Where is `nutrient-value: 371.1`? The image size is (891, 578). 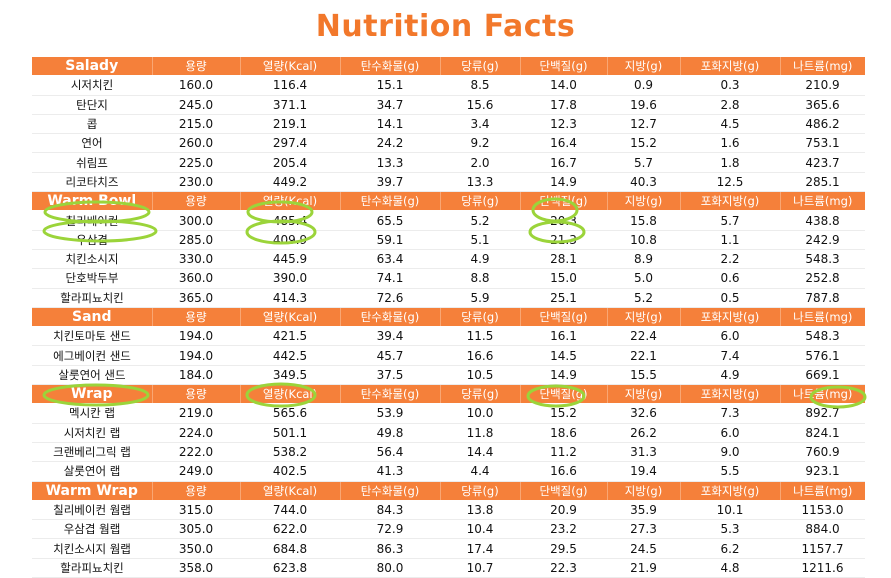
nutrient-value: 371.1 is located at coordinates (290, 105).